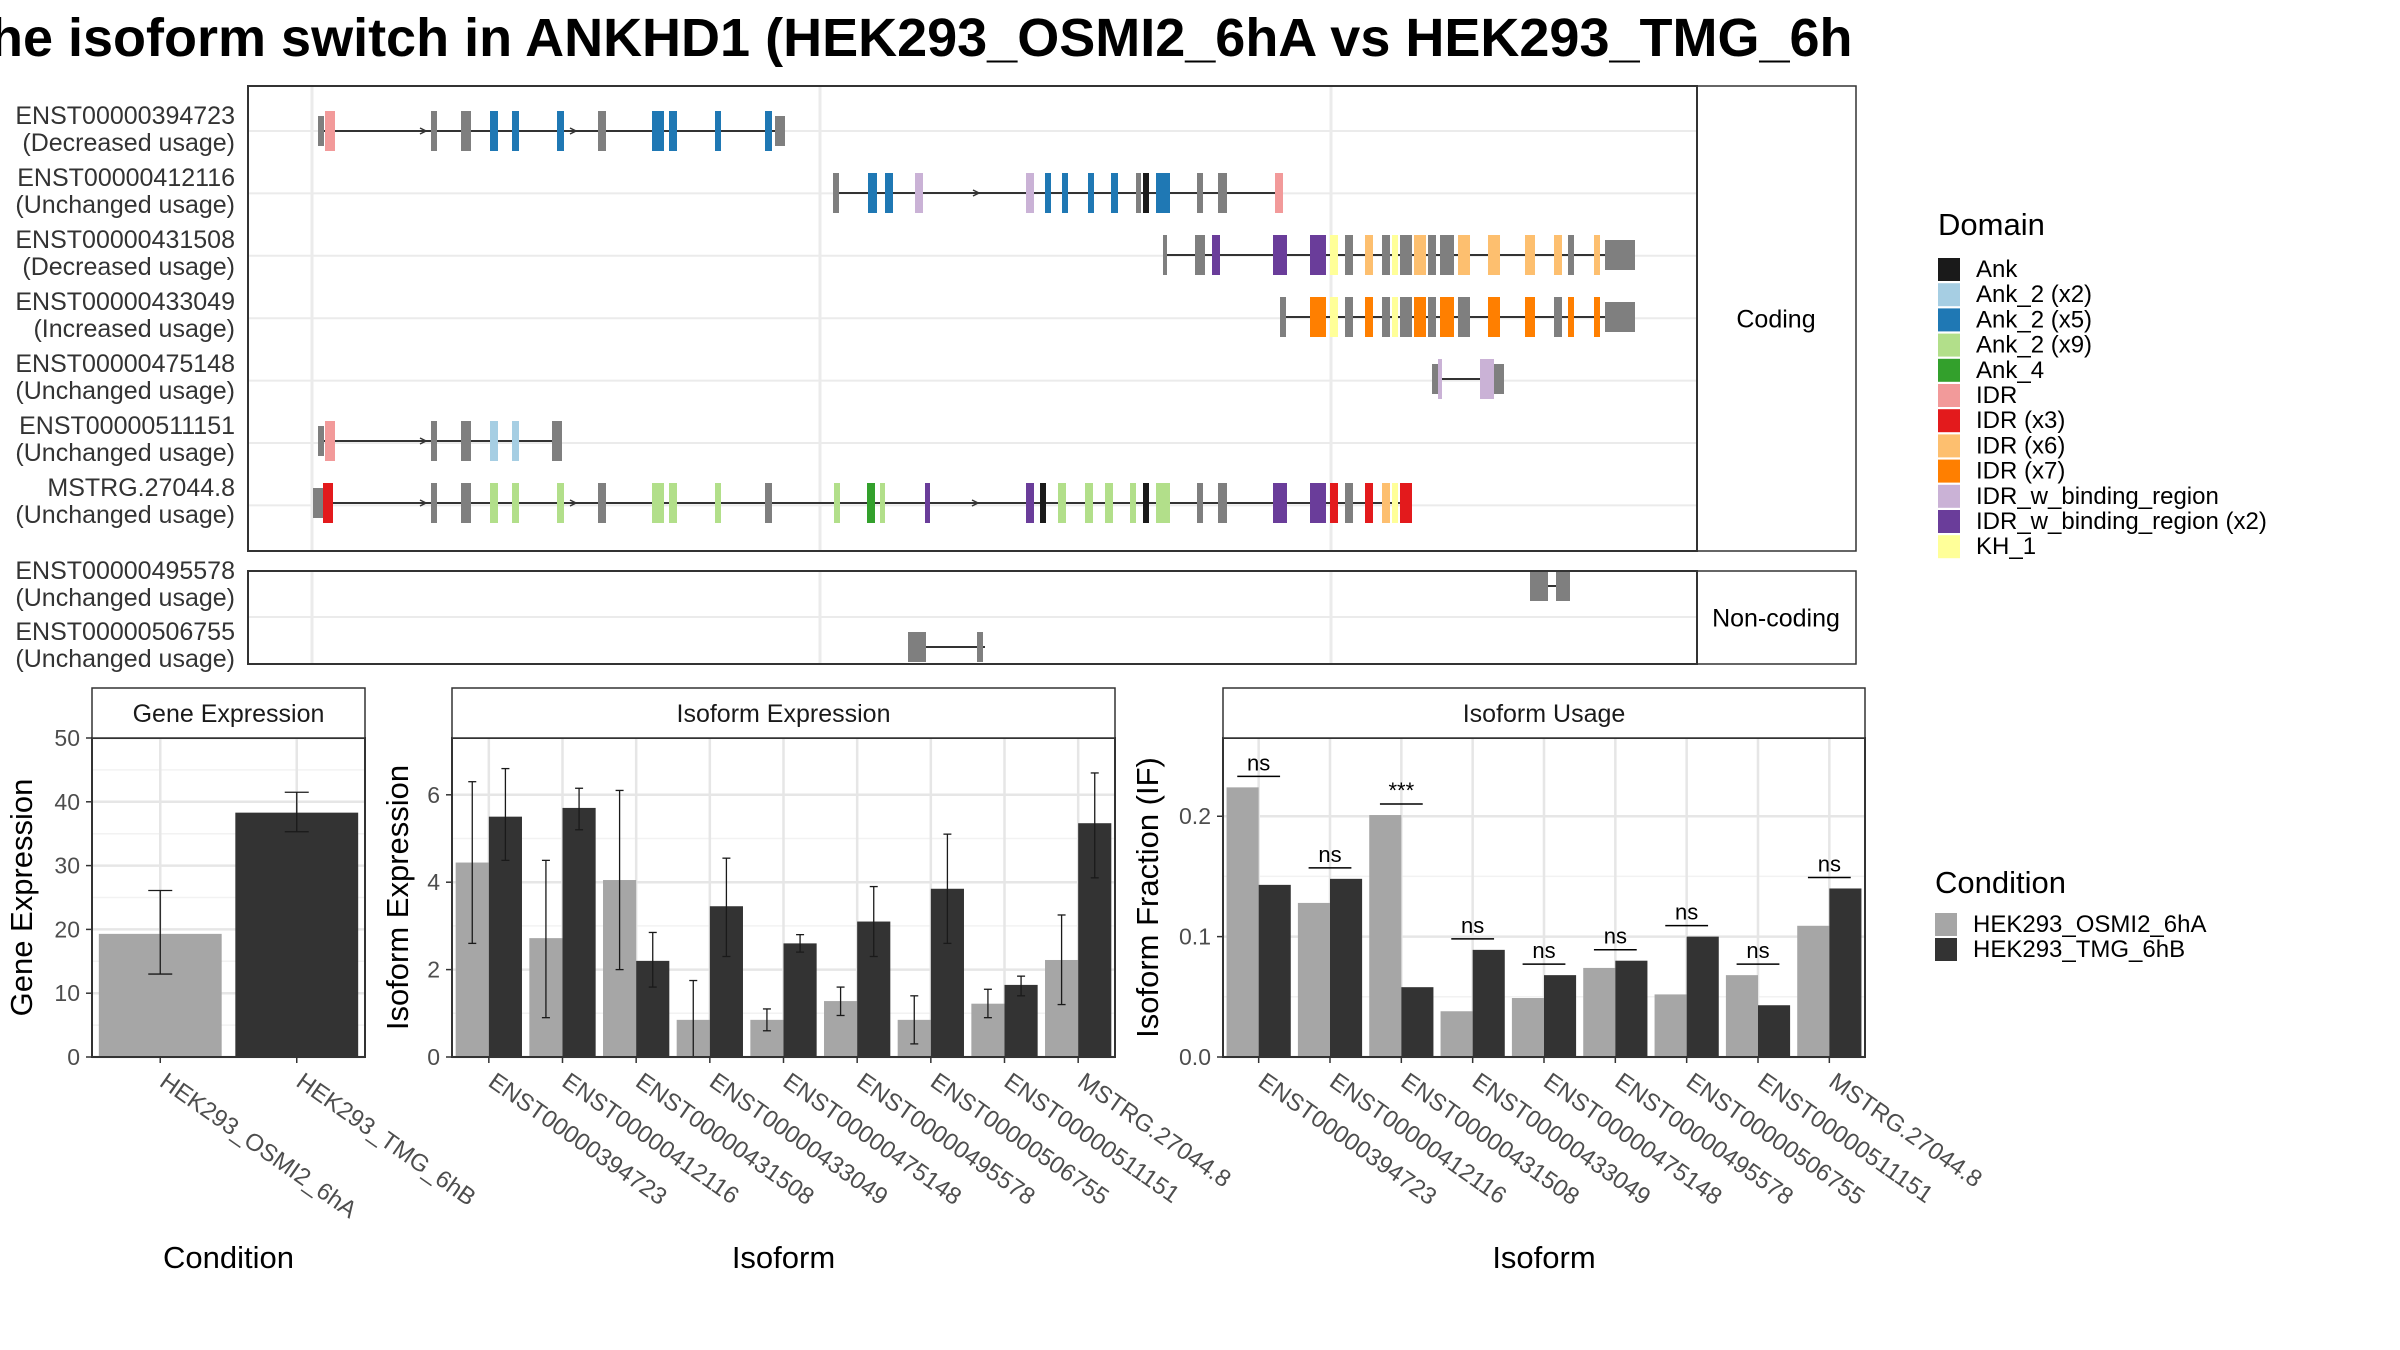 The height and width of the screenshot is (1350, 2400). Describe the element at coordinates (2020, 445) in the screenshot. I see `domain-legend-label: IDR (x6)` at that location.